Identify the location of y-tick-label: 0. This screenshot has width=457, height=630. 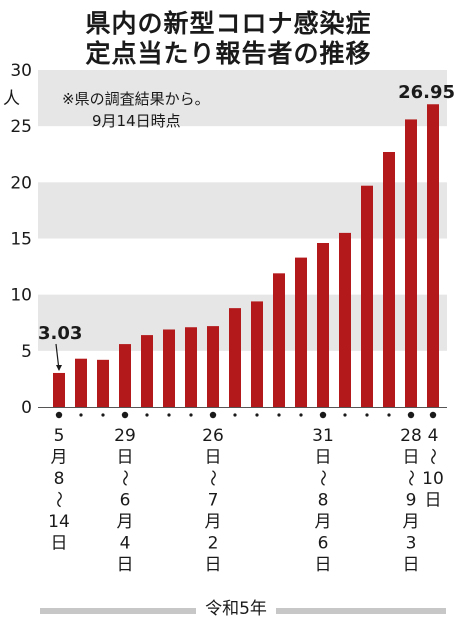
(26, 408).